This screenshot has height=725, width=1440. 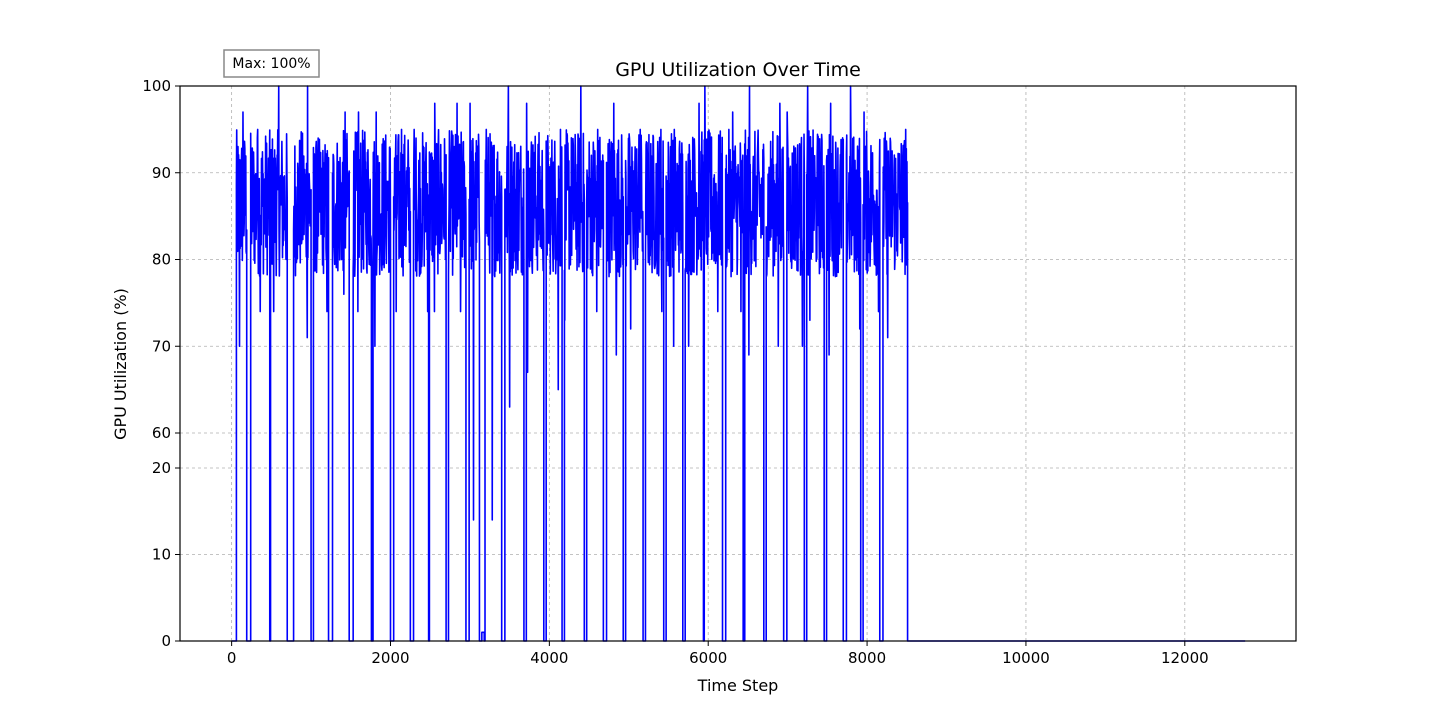 What do you see at coordinates (867, 658) in the screenshot?
I see `x-tick-label: 8000` at bounding box center [867, 658].